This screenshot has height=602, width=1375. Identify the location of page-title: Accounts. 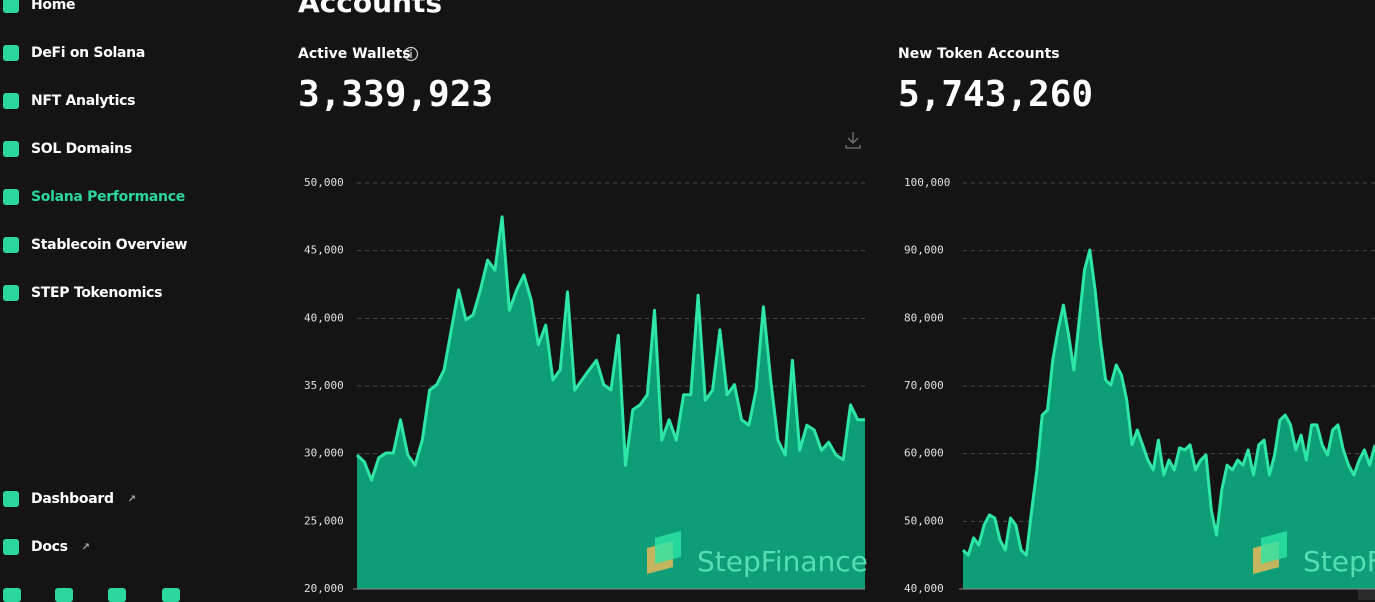
(370, 9).